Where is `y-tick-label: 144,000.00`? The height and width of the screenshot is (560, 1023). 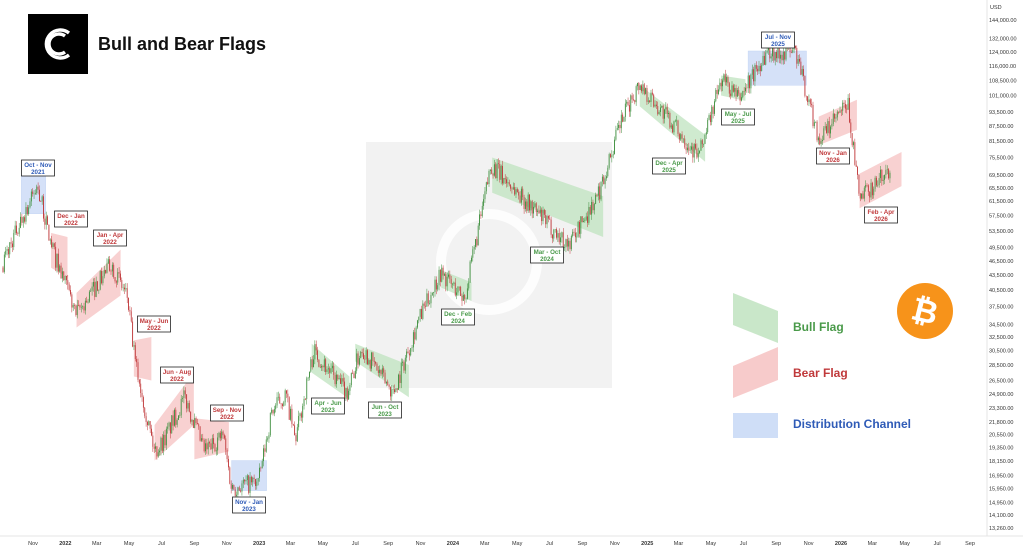 y-tick-label: 144,000.00 is located at coordinates (1003, 21).